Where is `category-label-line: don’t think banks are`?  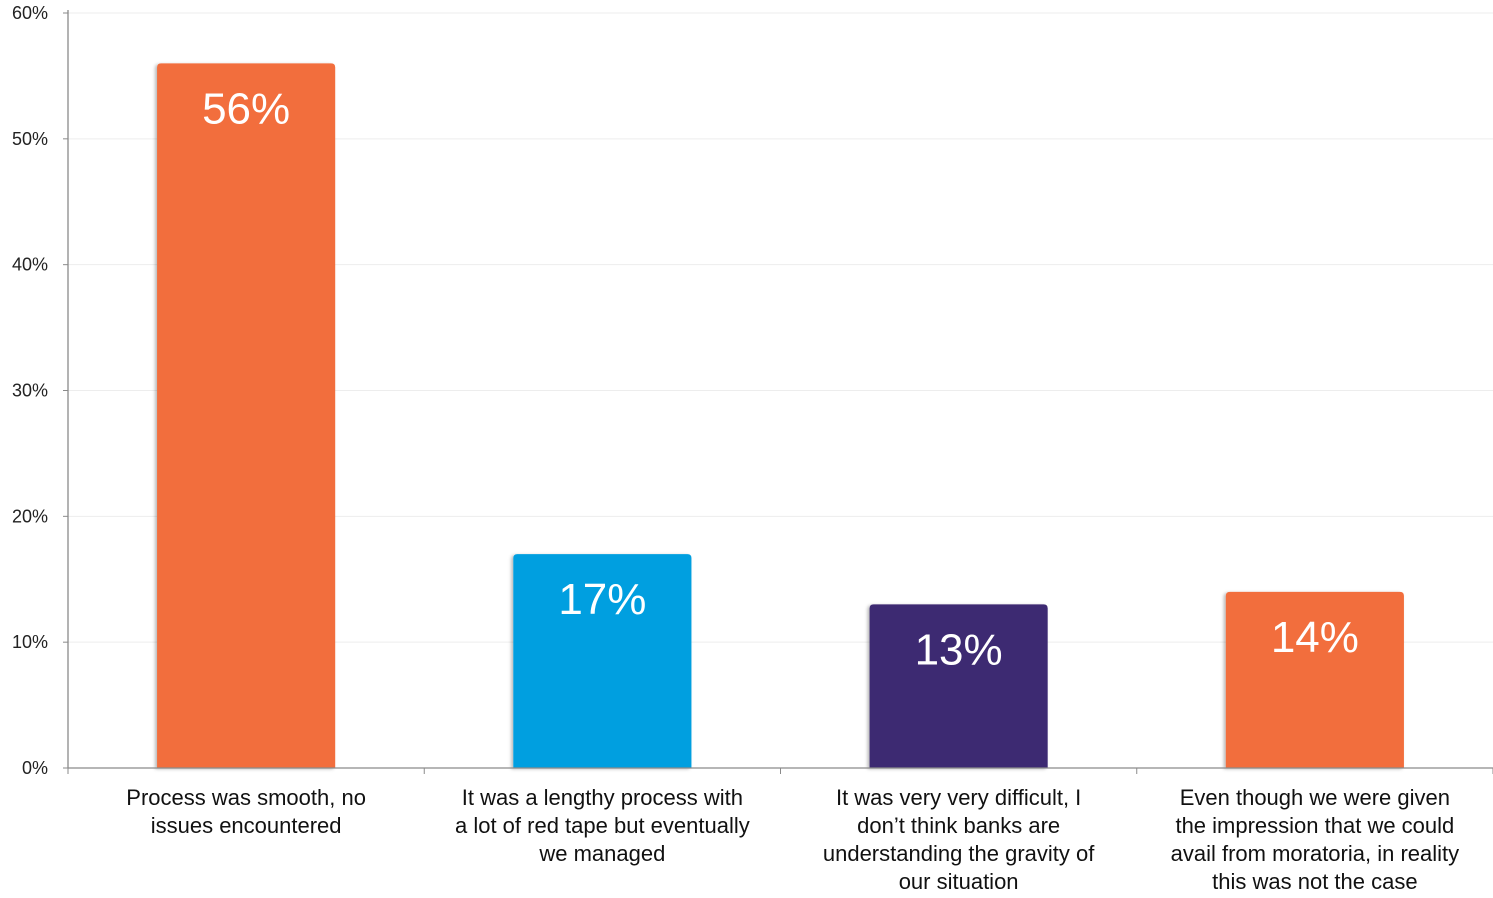 category-label-line: don’t think banks are is located at coordinates (958, 825).